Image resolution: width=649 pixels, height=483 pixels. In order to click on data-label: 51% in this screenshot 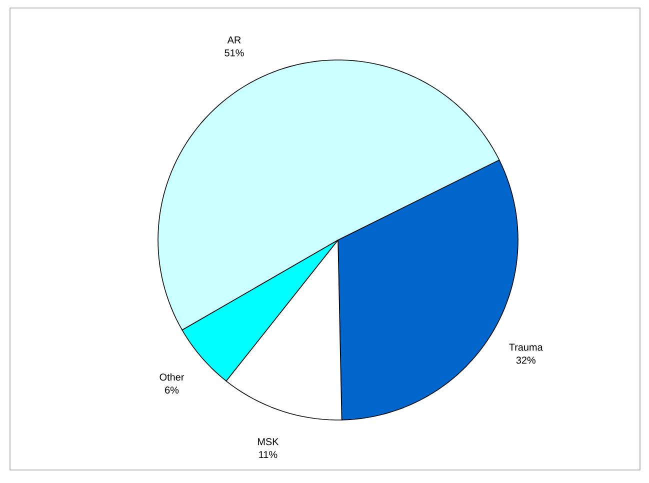, I will do `click(234, 52)`.